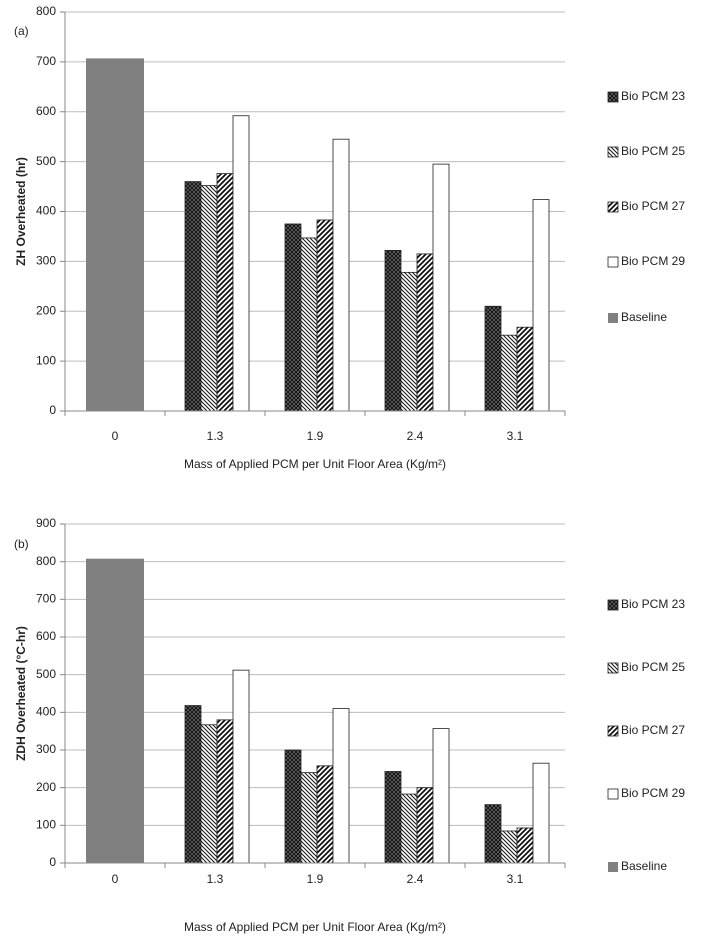  Describe the element at coordinates (21, 544) in the screenshot. I see `panel-label: (b)` at that location.